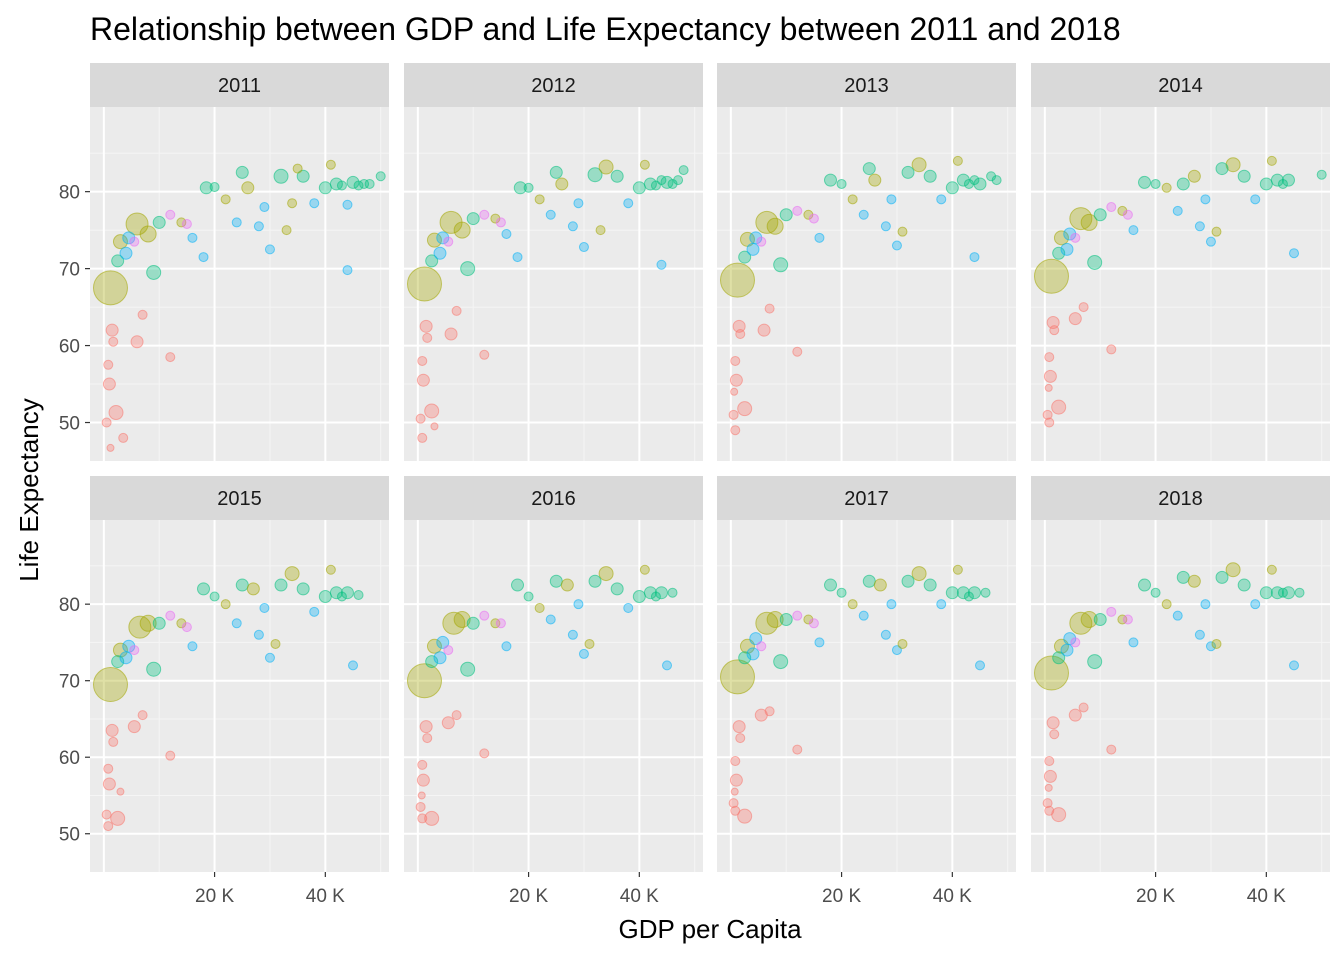 The height and width of the screenshot is (960, 1344). I want to click on points-layer, so click(1180, 291).